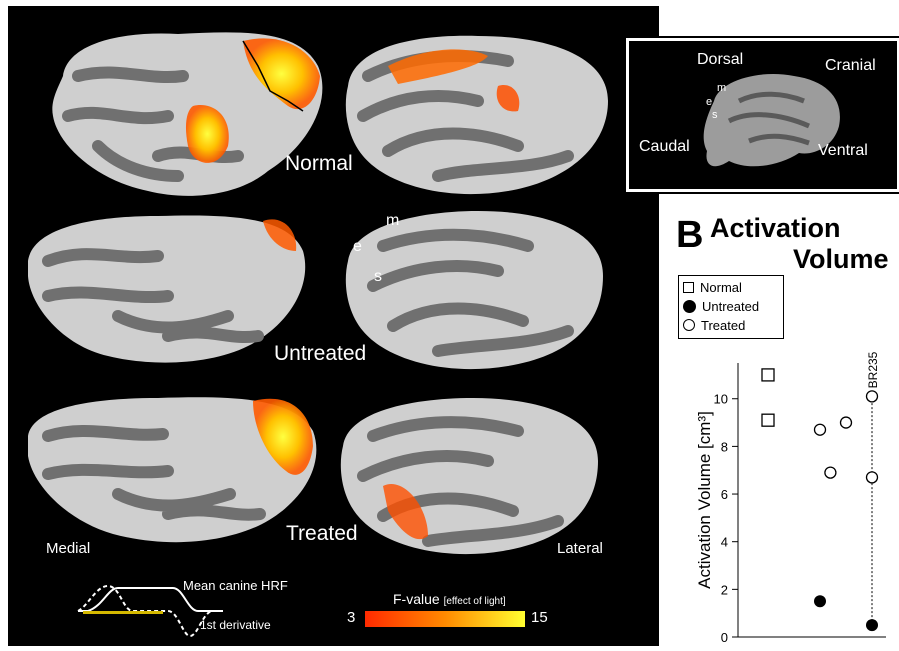 The height and width of the screenshot is (651, 899). I want to click on direction-caudal: Caudal, so click(664, 146).